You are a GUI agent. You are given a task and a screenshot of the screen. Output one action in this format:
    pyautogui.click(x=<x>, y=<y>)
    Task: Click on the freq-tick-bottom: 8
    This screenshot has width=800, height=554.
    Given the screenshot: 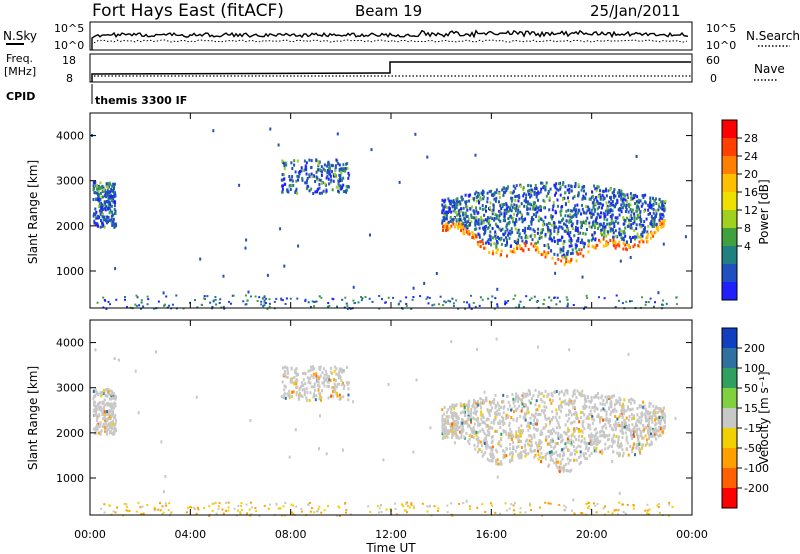 What is the action you would take?
    pyautogui.click(x=69, y=78)
    